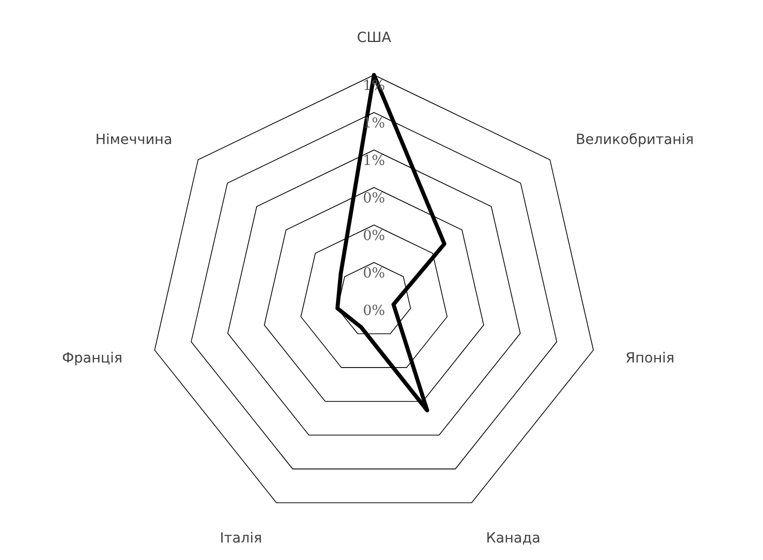  What do you see at coordinates (133, 140) in the screenshot?
I see `spoke-label: Німеччина` at bounding box center [133, 140].